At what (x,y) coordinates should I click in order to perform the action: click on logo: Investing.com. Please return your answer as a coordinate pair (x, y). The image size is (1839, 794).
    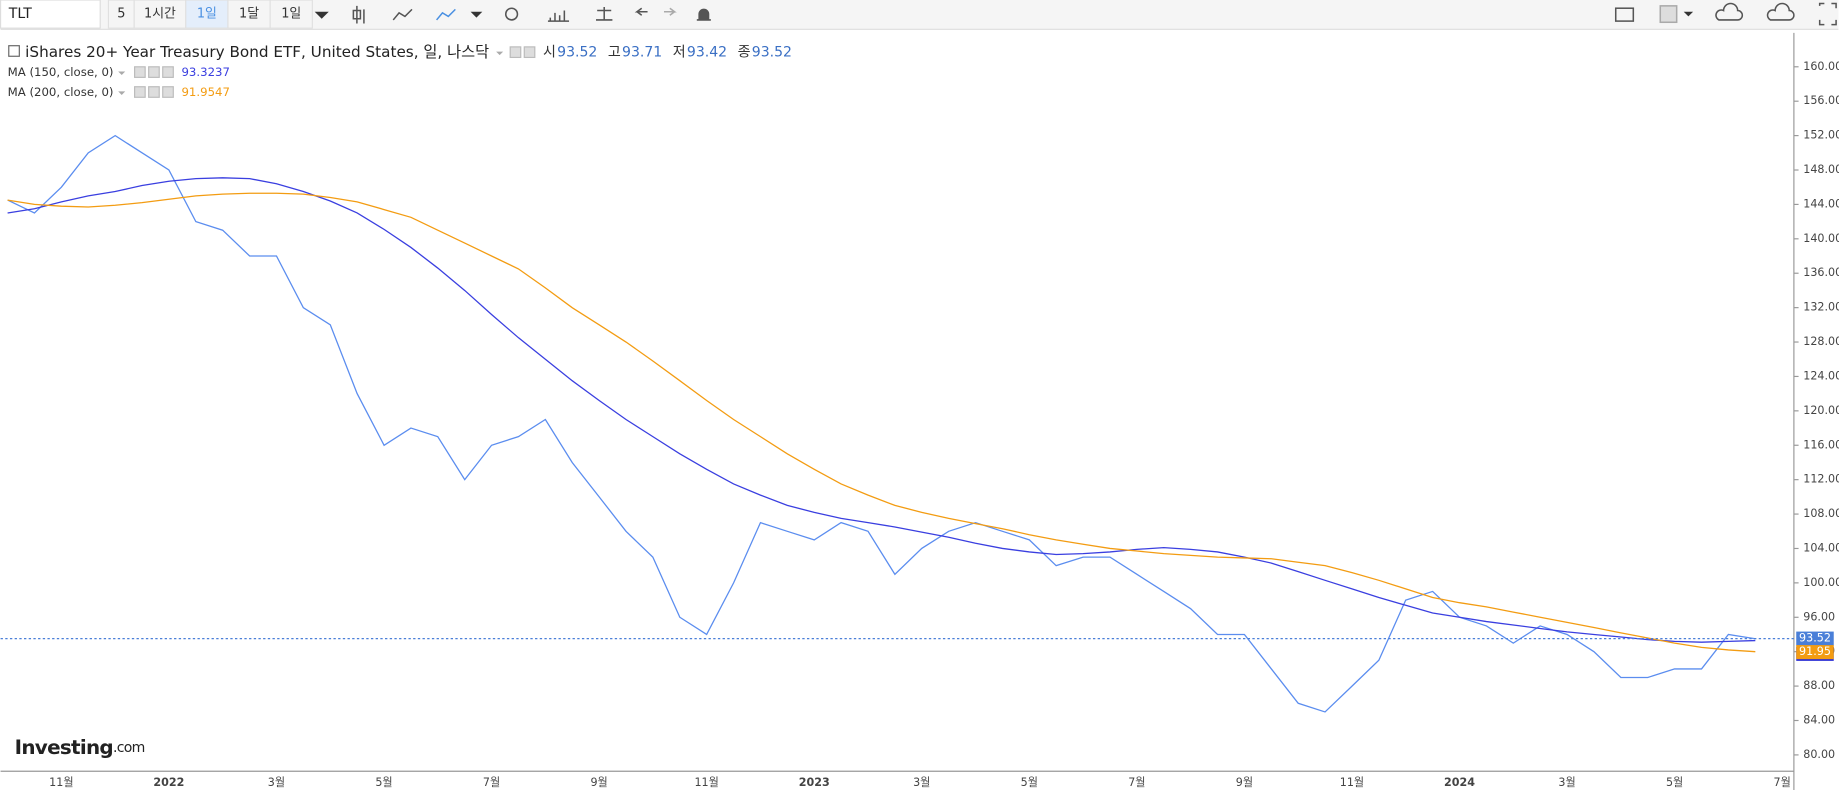
    Looking at the image, I should click on (80, 746).